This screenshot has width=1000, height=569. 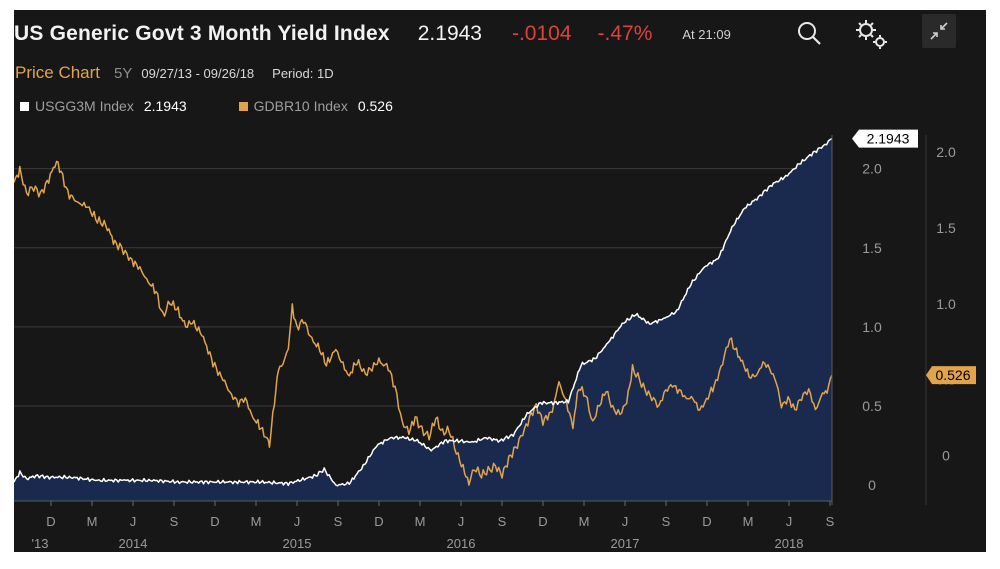 I want to click on timestamp: At 21:09, so click(x=706, y=34).